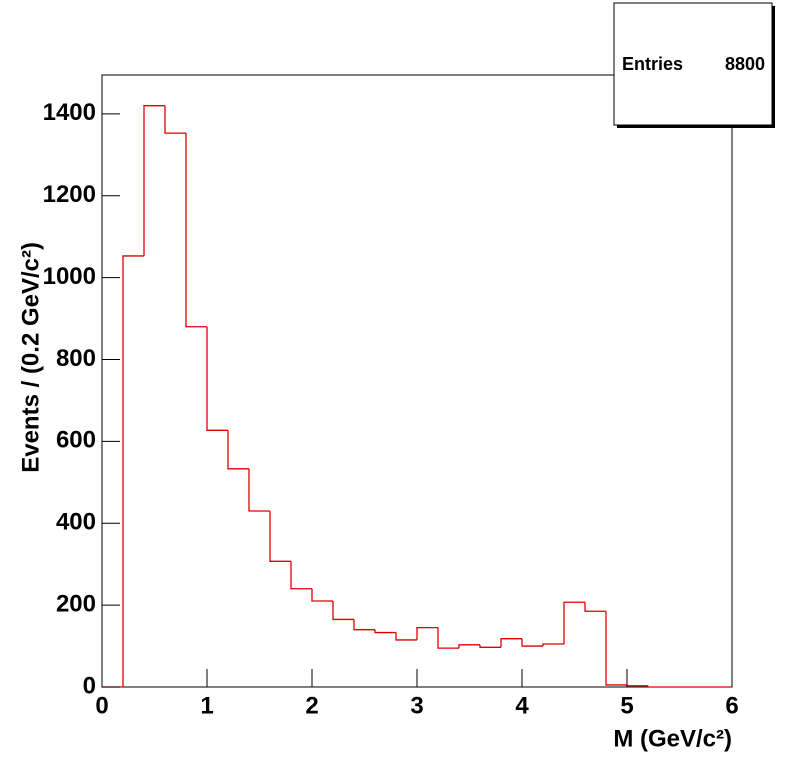 This screenshot has width=787, height=763. I want to click on y-tick-label: 0, so click(89, 685).